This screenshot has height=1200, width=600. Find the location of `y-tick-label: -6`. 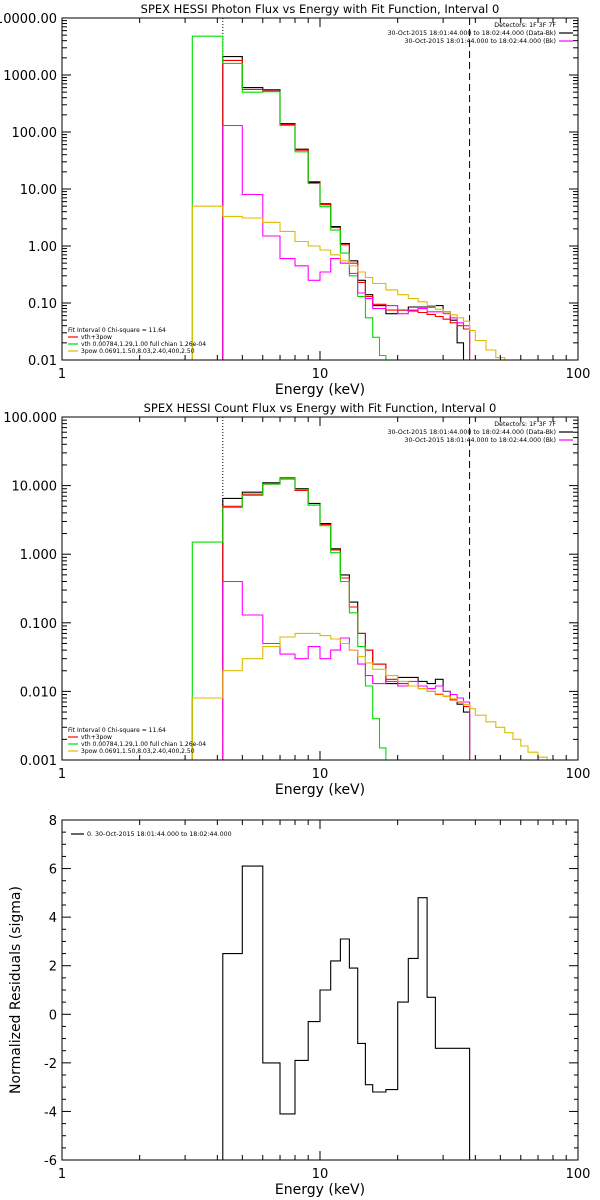

y-tick-label: -6 is located at coordinates (50, 1161).